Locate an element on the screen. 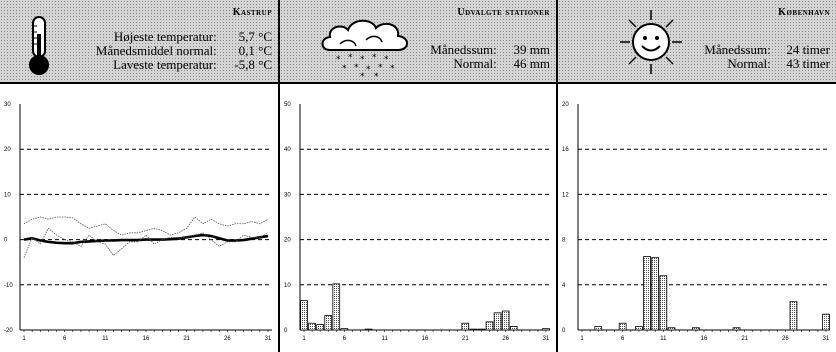 The width and height of the screenshot is (836, 352). series-line-thin-dotted-upper is located at coordinates (146, 226).